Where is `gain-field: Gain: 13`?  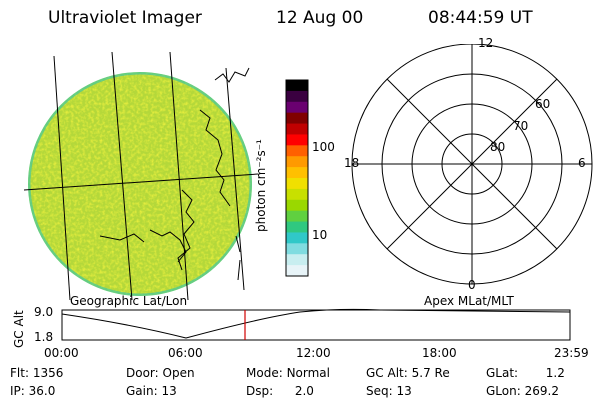 gain-field: Gain: 13 is located at coordinates (151, 391).